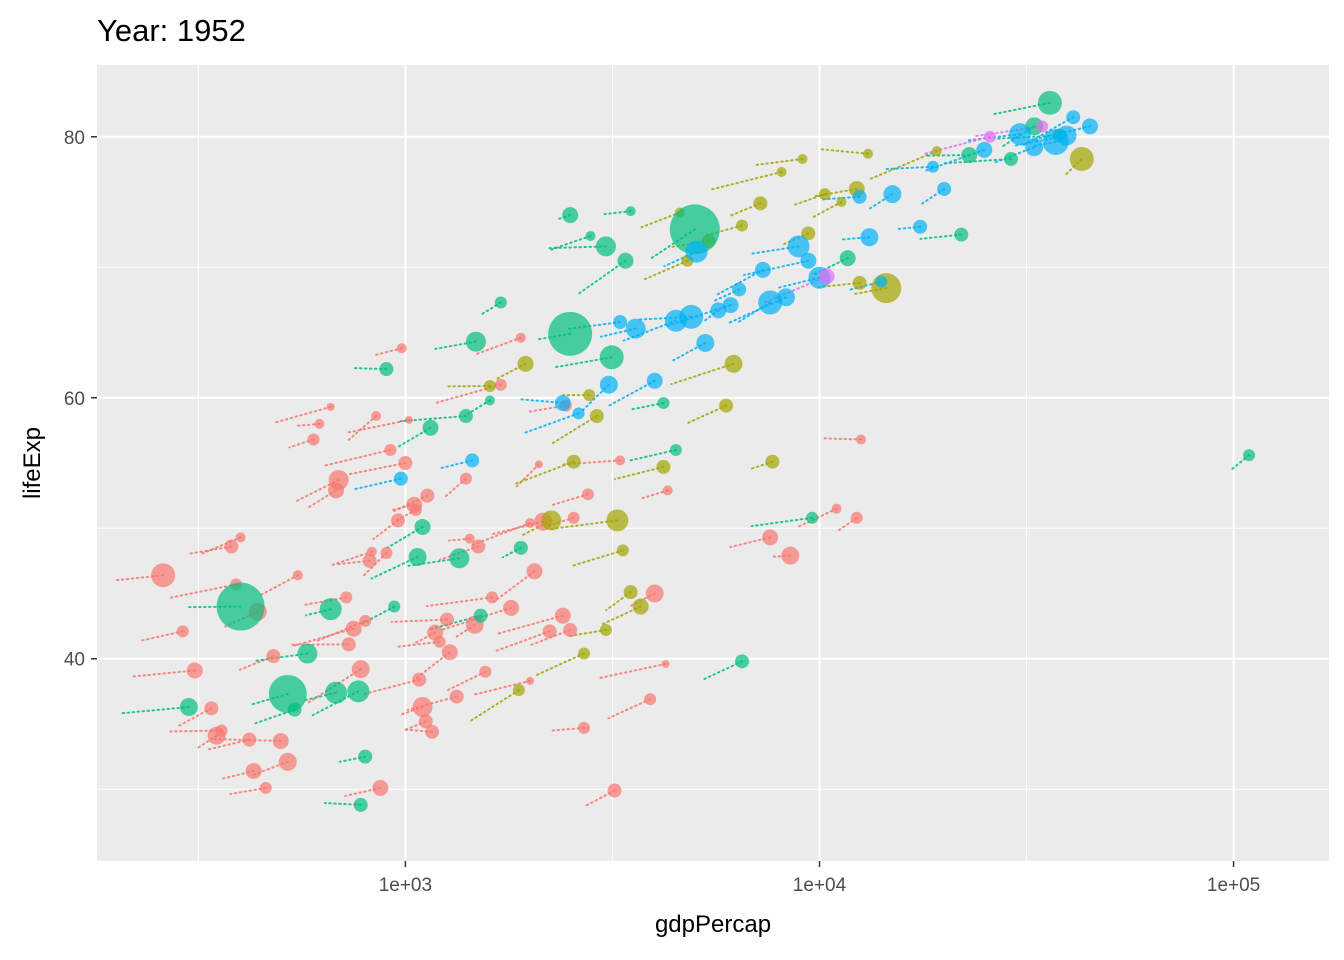 This screenshot has width=1344, height=960. What do you see at coordinates (819, 878) in the screenshot?
I see `x-axis: 1e+03 1e+04 1e+05` at bounding box center [819, 878].